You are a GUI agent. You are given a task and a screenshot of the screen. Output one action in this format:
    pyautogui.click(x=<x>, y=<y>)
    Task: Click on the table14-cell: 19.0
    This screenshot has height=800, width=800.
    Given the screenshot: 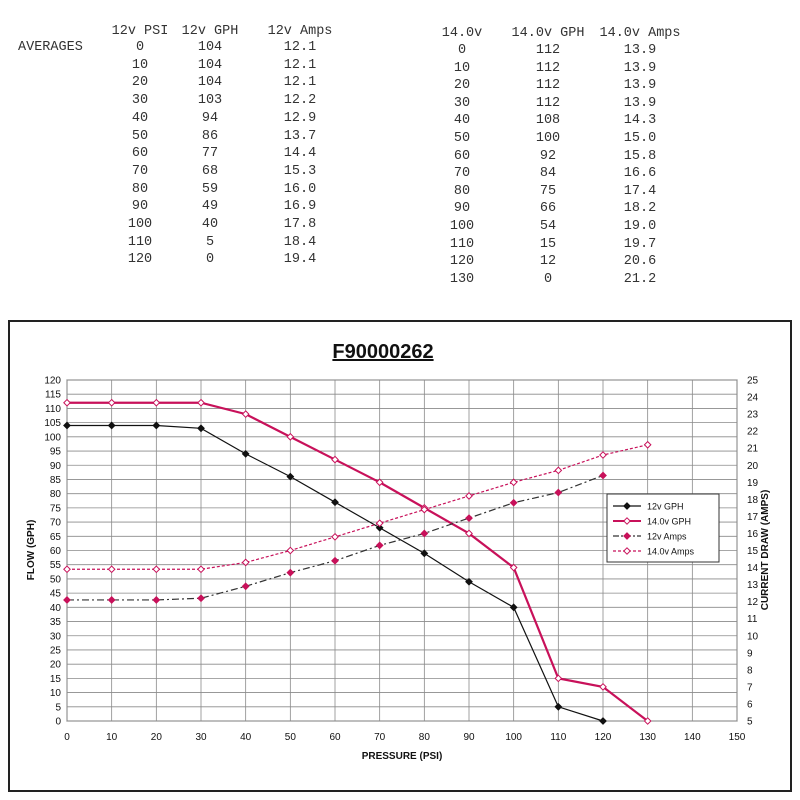 What is the action you would take?
    pyautogui.click(x=640, y=226)
    